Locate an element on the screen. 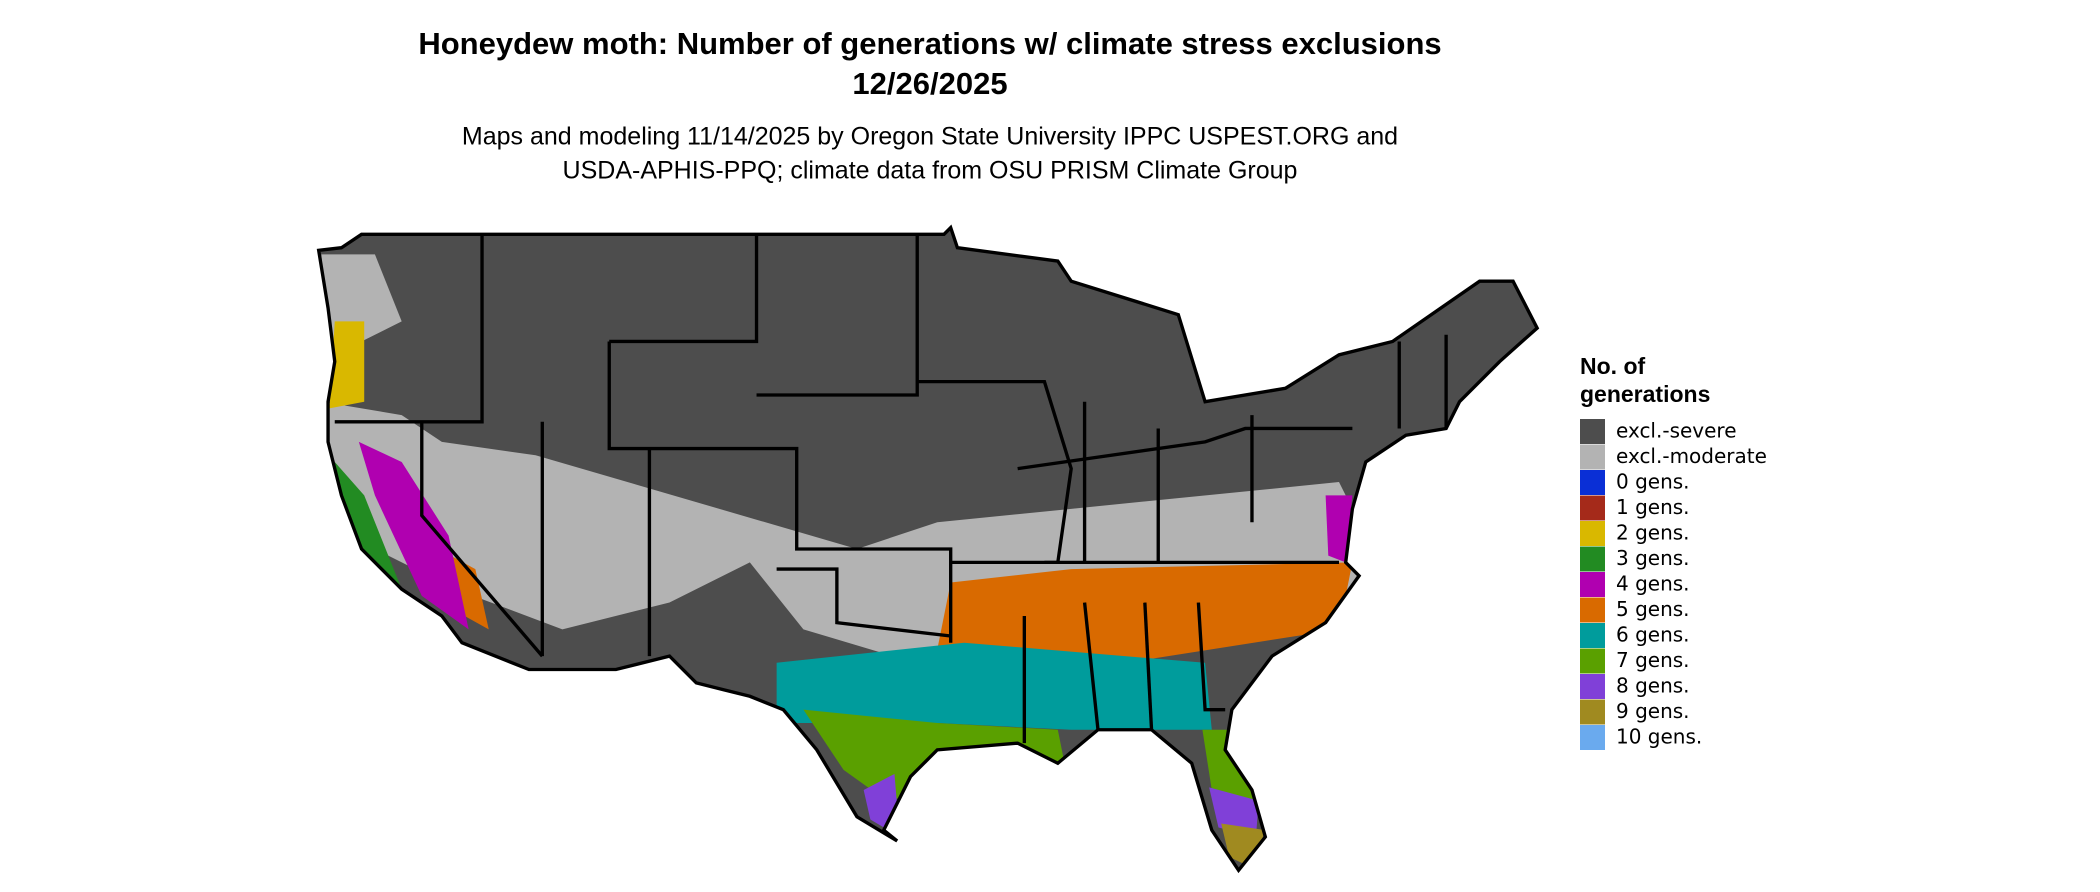 This screenshot has height=892, width=2100. legend-label: 4 gens. is located at coordinates (1653, 584).